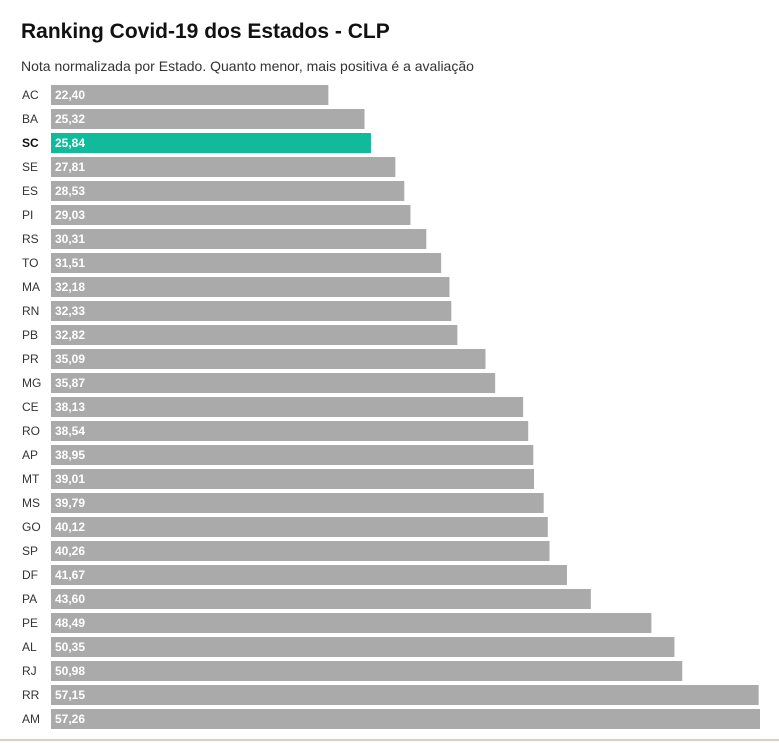 The width and height of the screenshot is (779, 743). What do you see at coordinates (70, 383) in the screenshot?
I see `value-label-mg: 35,87` at bounding box center [70, 383].